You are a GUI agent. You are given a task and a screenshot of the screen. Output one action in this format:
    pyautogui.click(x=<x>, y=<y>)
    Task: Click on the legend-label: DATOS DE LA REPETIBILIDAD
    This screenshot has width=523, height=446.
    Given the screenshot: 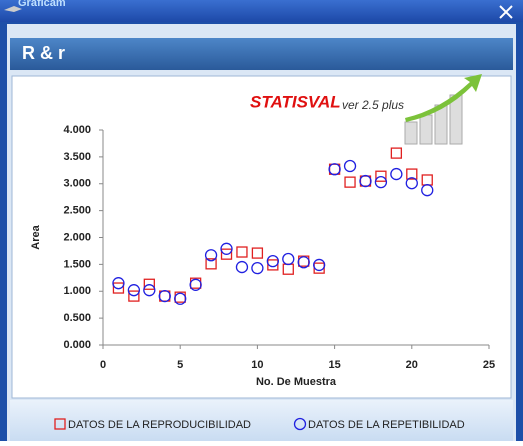 What is the action you would take?
    pyautogui.click(x=386, y=425)
    